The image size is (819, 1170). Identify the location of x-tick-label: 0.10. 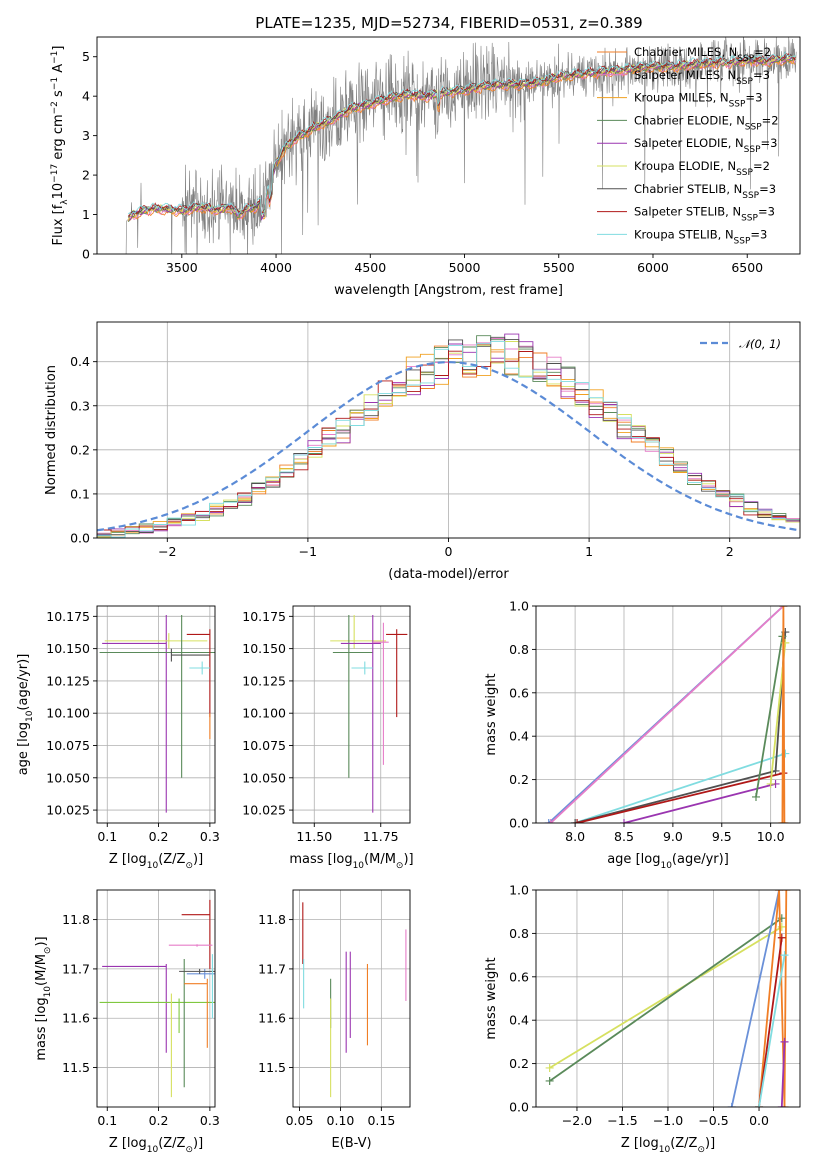
(341, 1120).